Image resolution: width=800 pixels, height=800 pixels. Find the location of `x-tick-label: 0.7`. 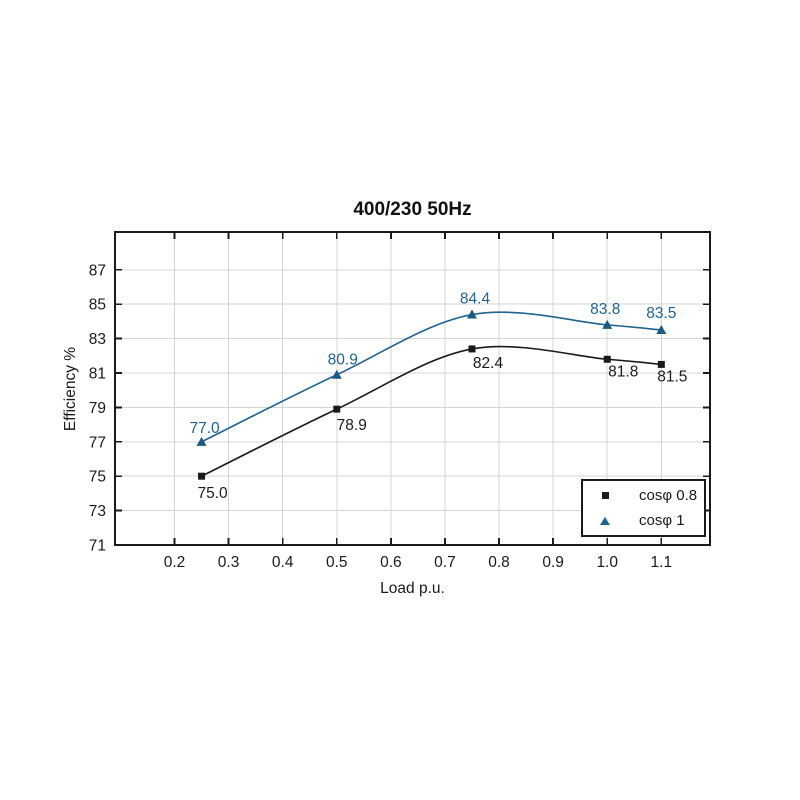

x-tick-label: 0.7 is located at coordinates (445, 562).